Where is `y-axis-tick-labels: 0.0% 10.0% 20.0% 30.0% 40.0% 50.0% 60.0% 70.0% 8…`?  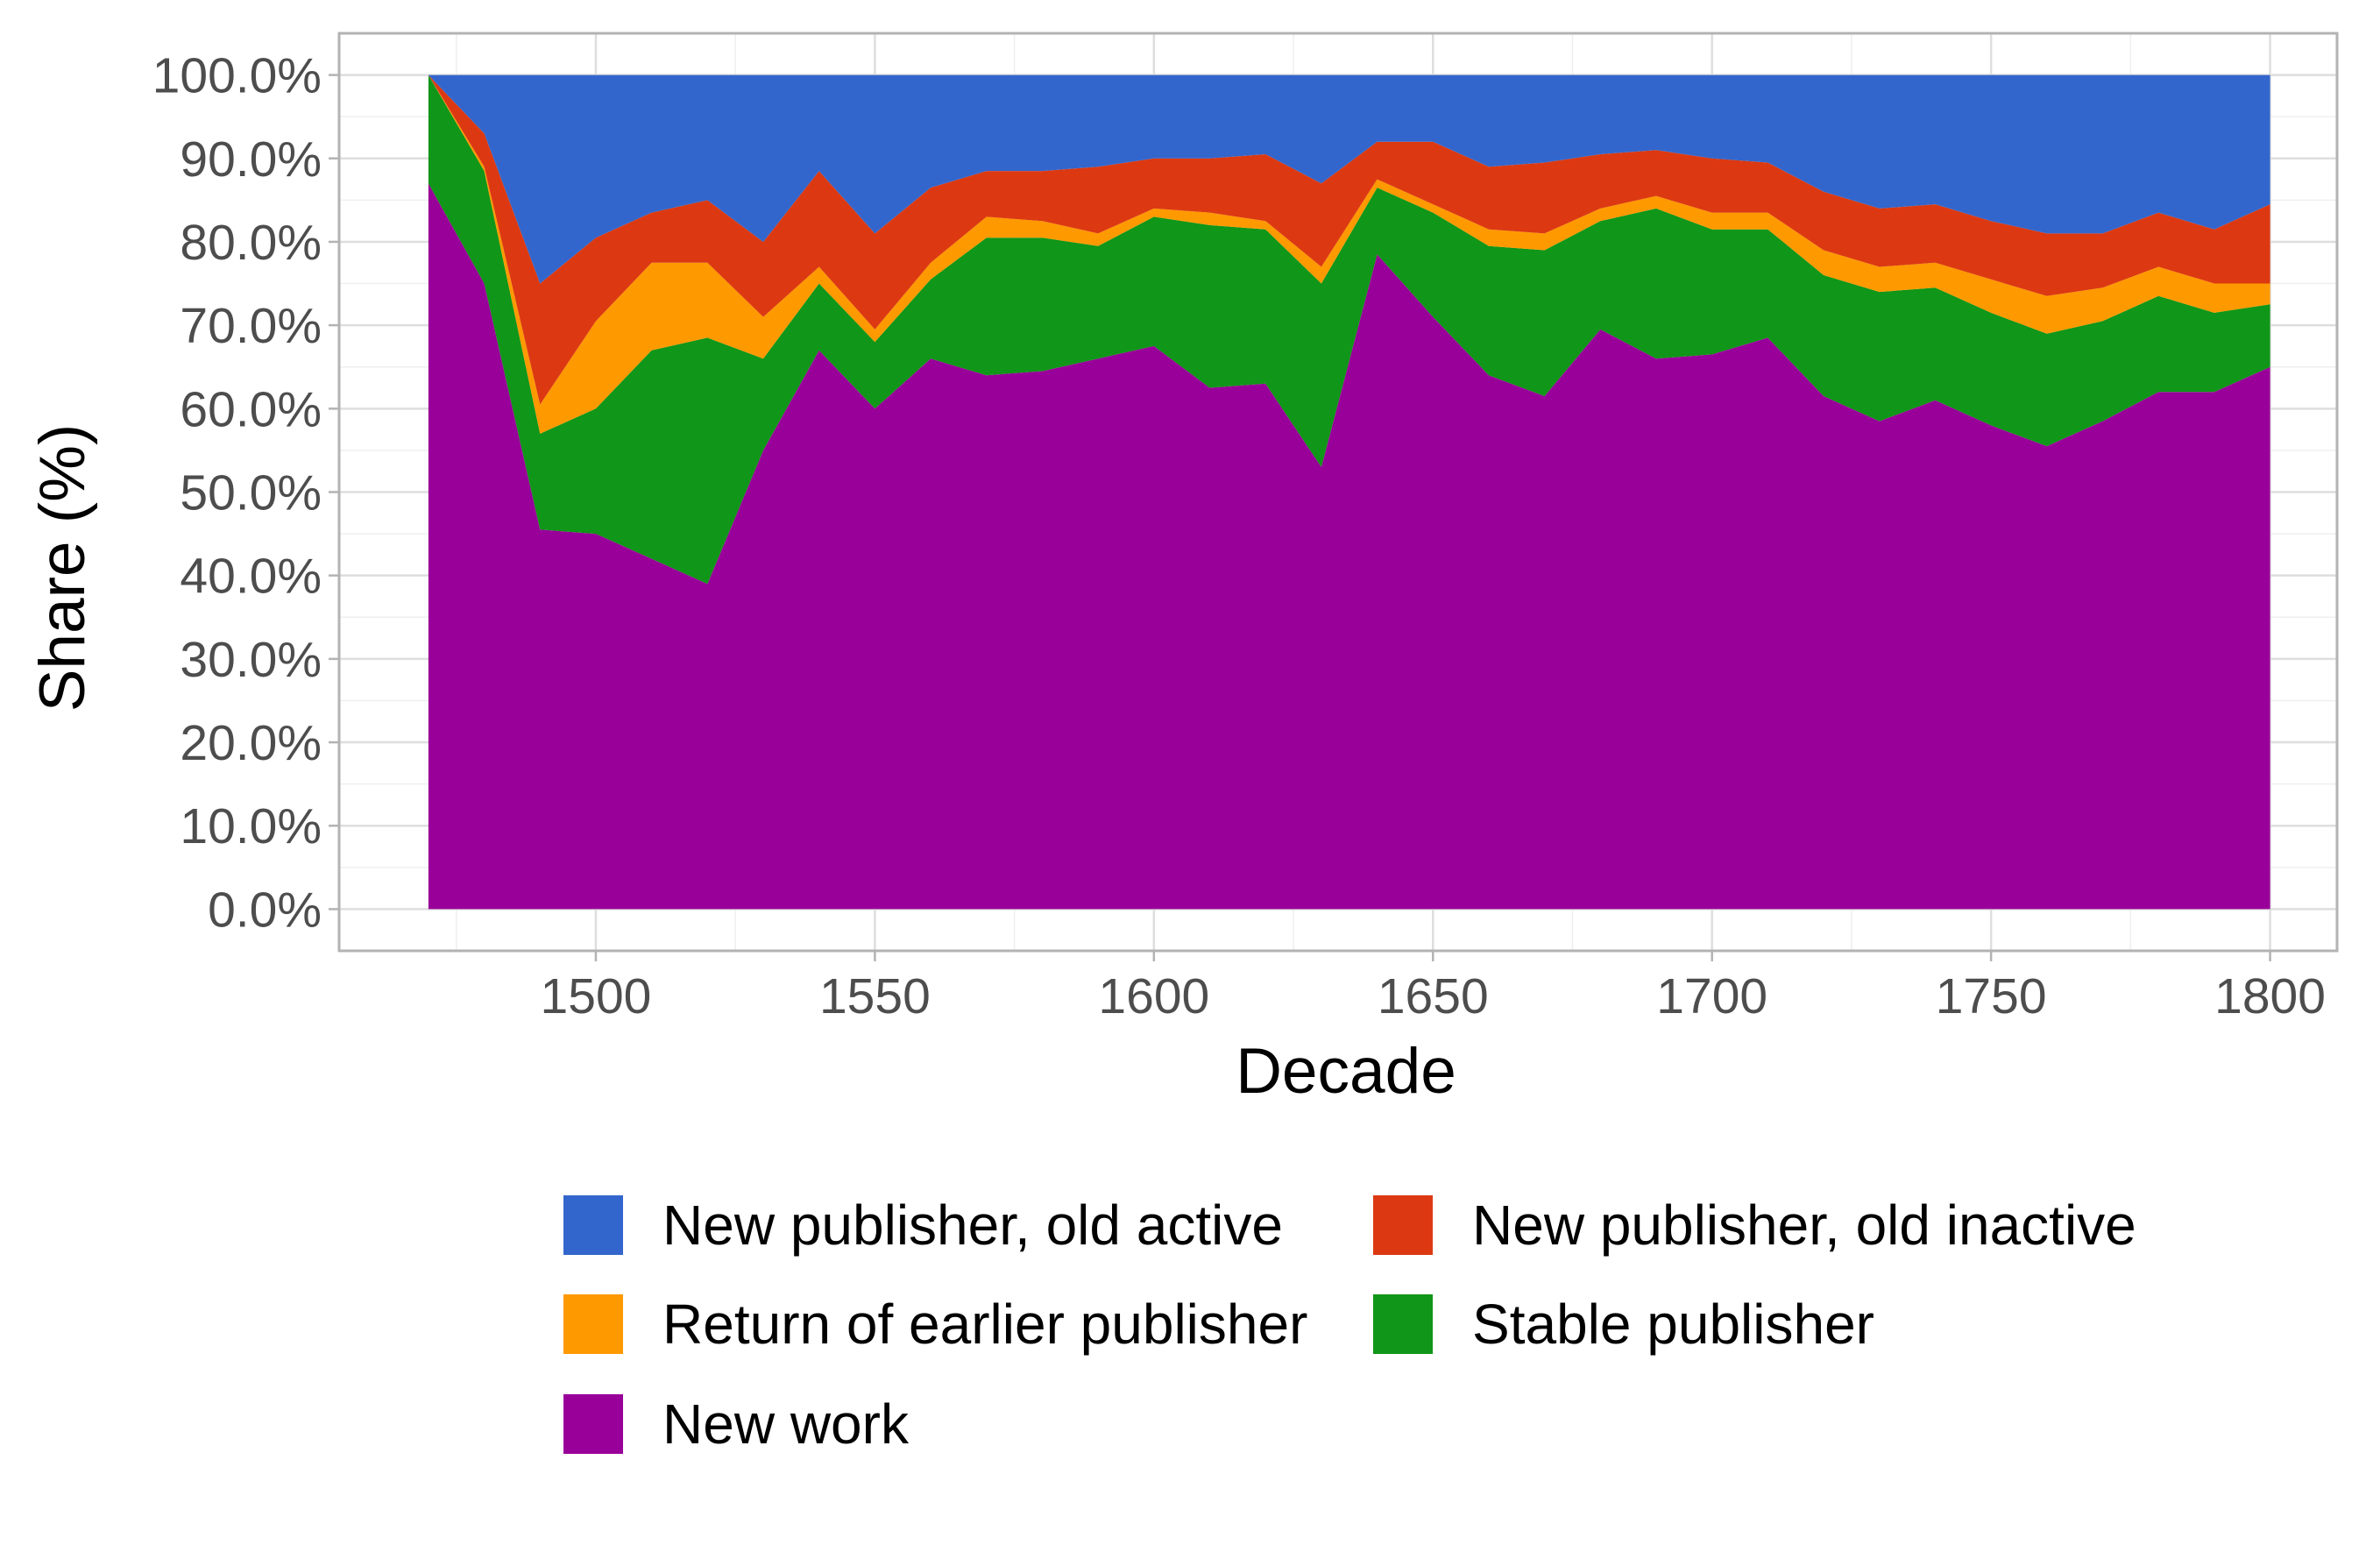 y-axis-tick-labels: 0.0% 10.0% 20.0% 30.0% 40.0% 50.0% 60.0% 70.0% 8… is located at coordinates (237, 493).